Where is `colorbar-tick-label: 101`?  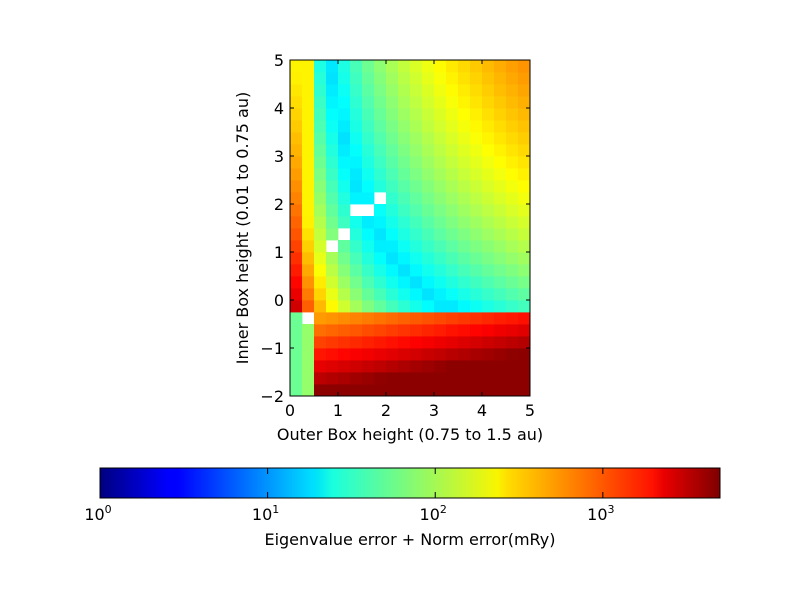
colorbar-tick-label: 101 is located at coordinates (265, 513).